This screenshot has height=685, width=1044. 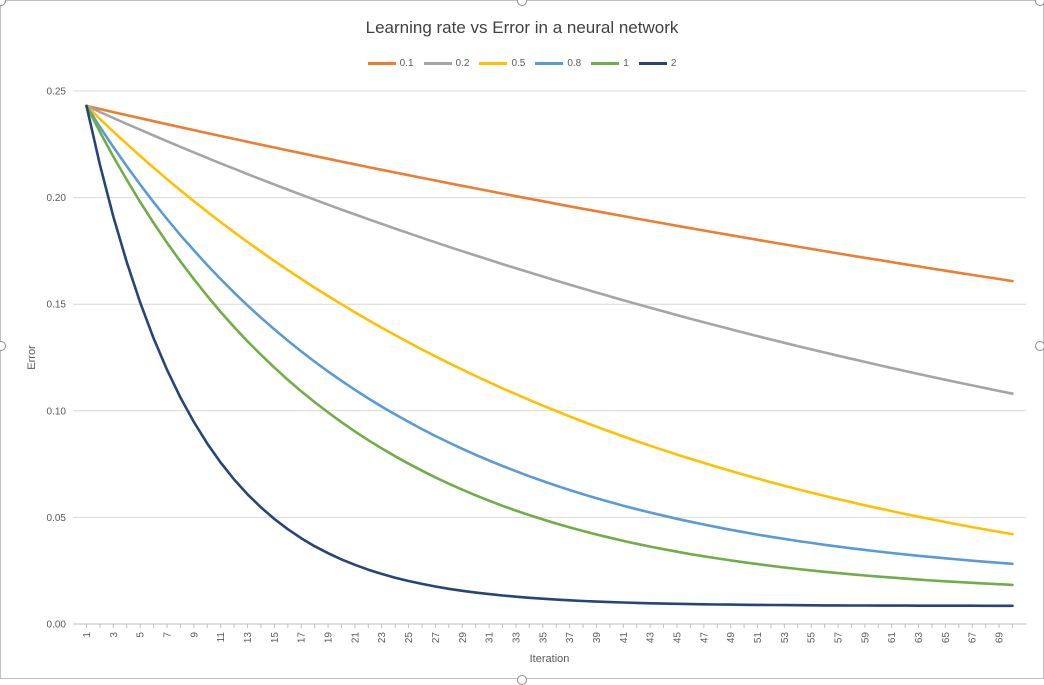 I want to click on x-tick-label: 63, so click(x=919, y=638).